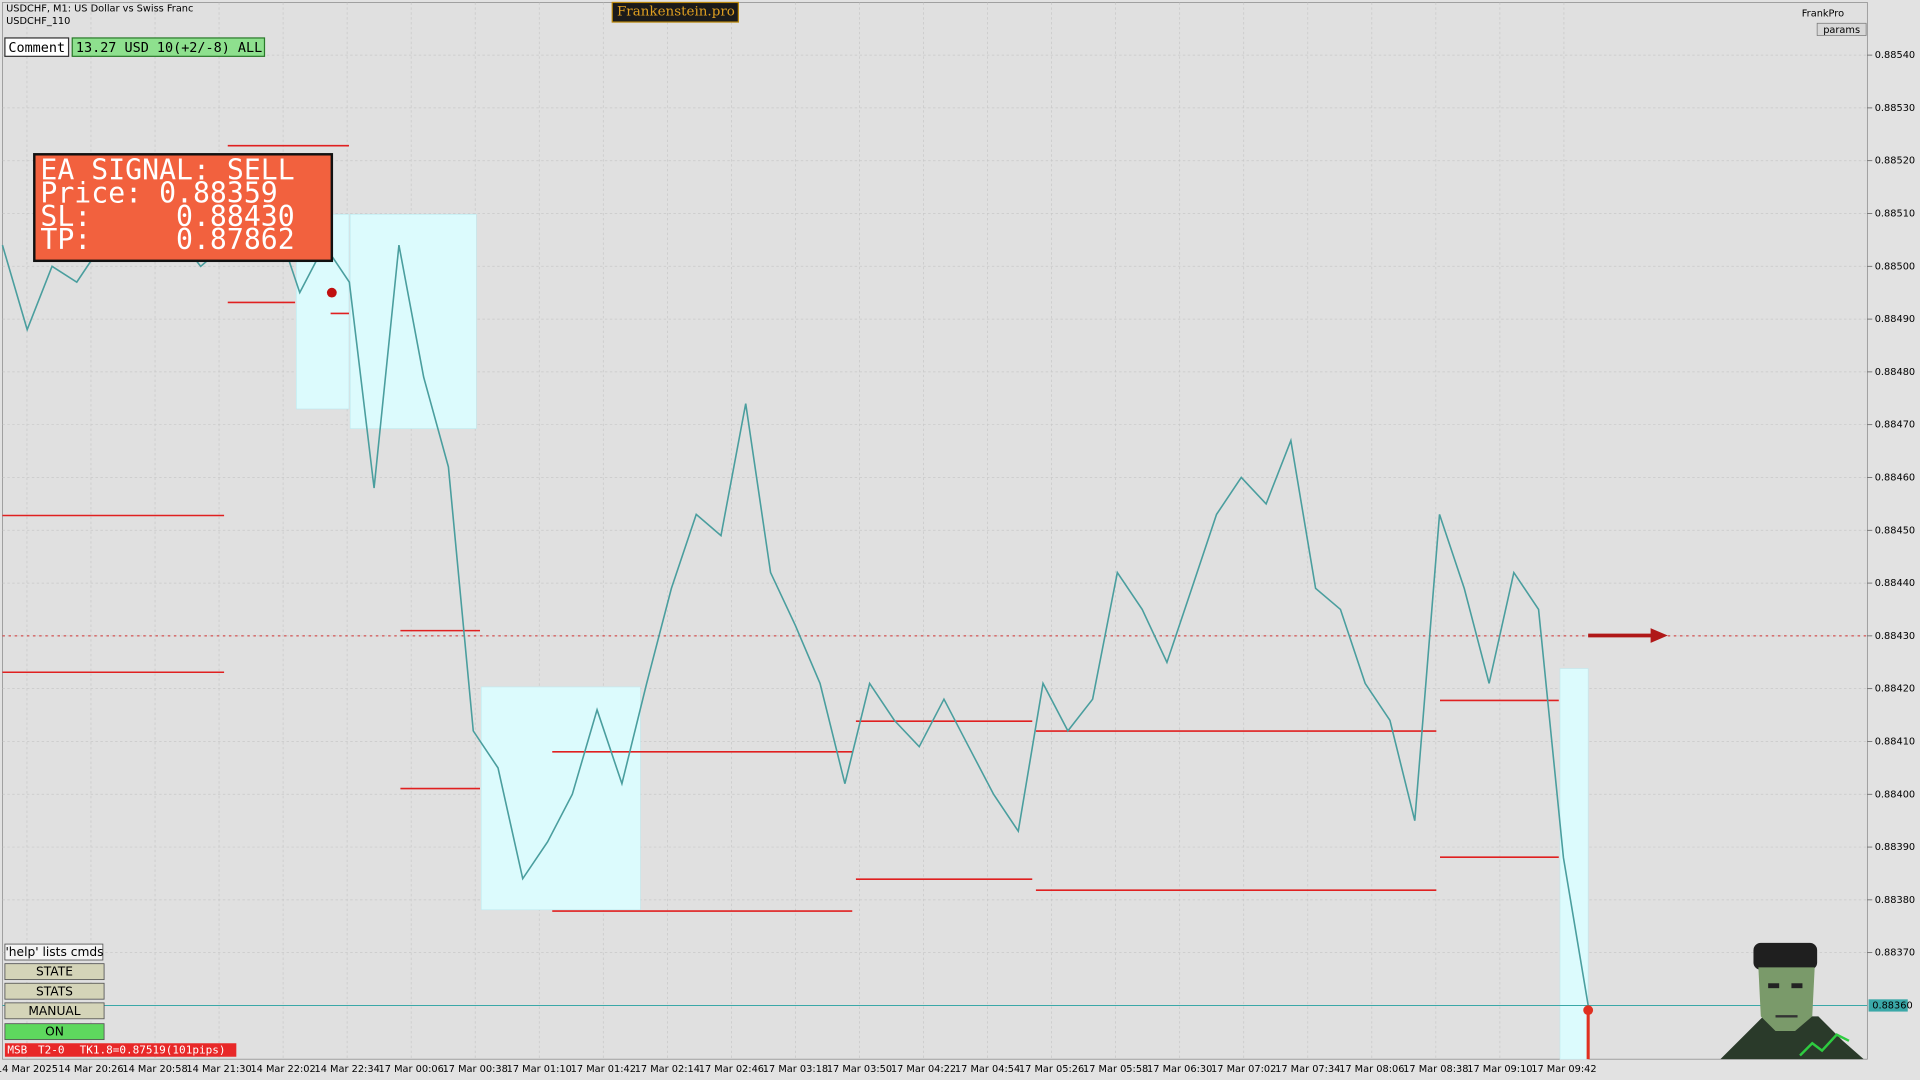 The width and height of the screenshot is (1920, 1080). What do you see at coordinates (38, 21) in the screenshot?
I see `account-label: USDCHF_110` at bounding box center [38, 21].